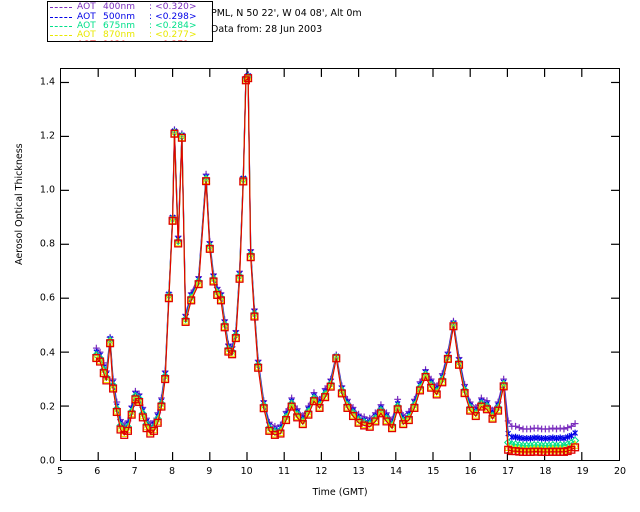 Image resolution: width=640 pixels, height=512 pixels. What do you see at coordinates (47, 353) in the screenshot?
I see `y-tick-label: 0.4` at bounding box center [47, 353].